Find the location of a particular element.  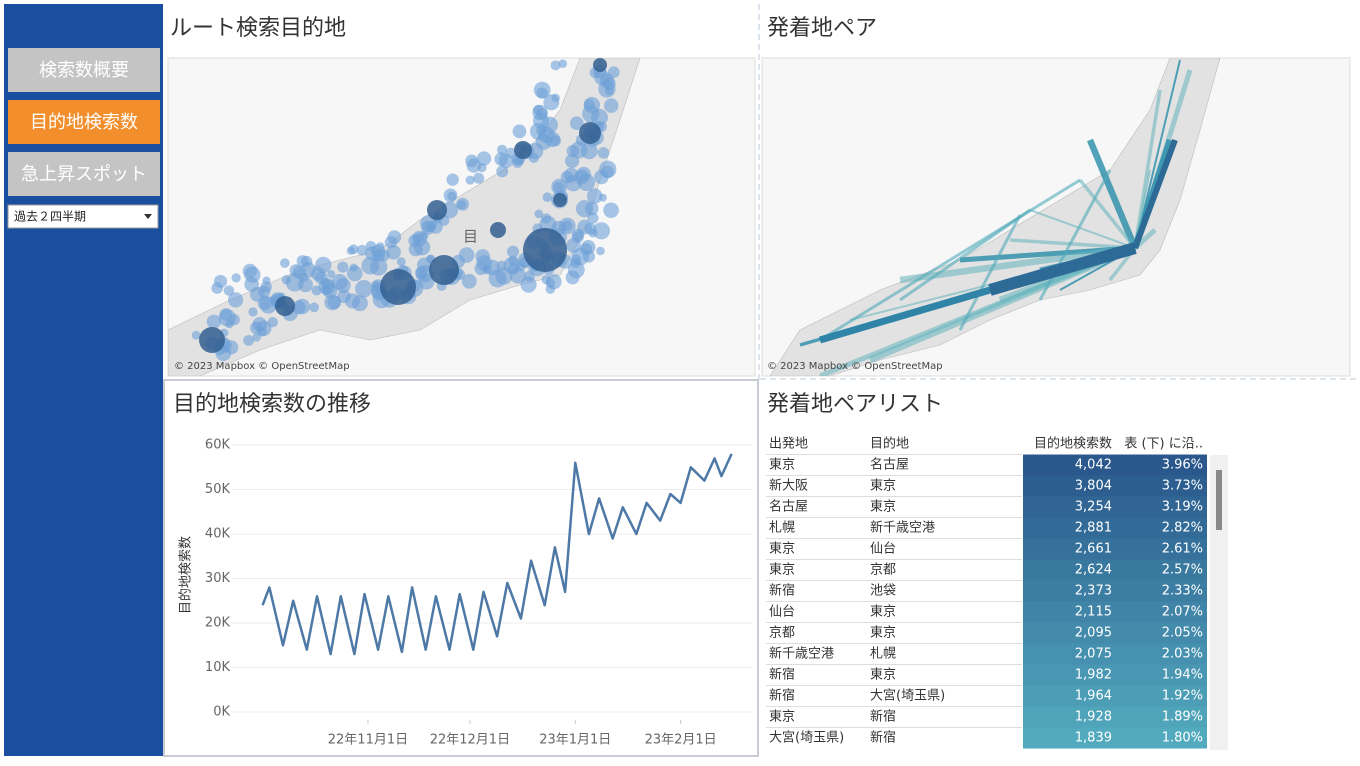

nav-button-label: 目的地検索数 is located at coordinates (84, 122).